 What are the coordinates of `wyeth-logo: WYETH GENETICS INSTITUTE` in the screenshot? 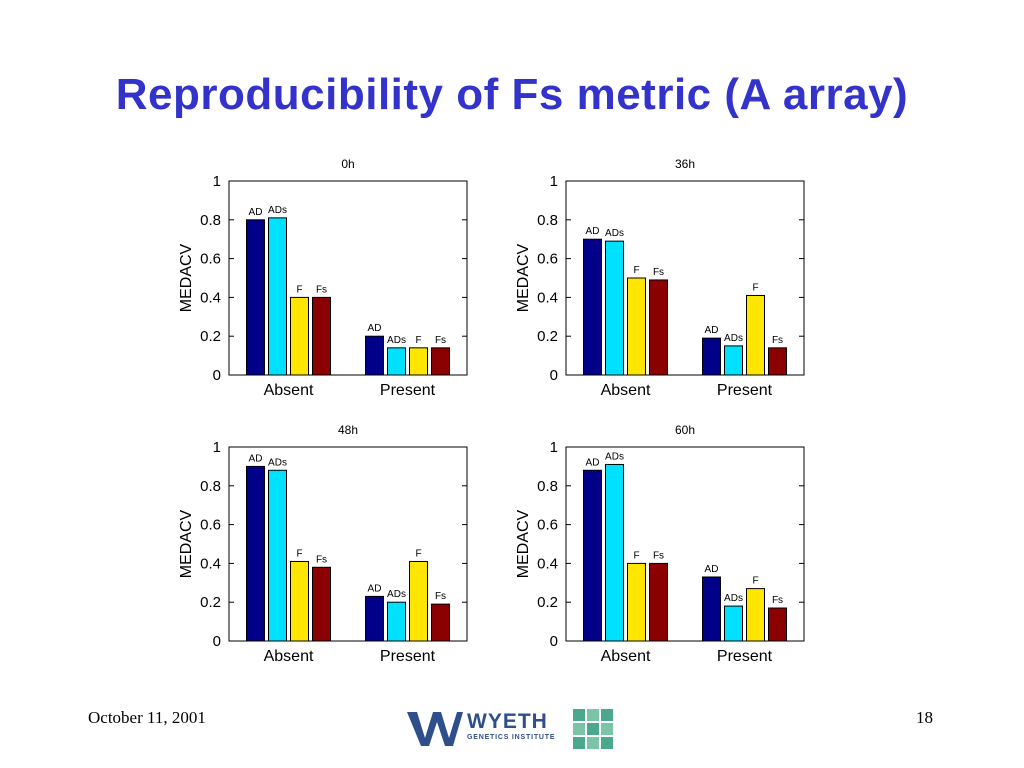 It's located at (510, 729).